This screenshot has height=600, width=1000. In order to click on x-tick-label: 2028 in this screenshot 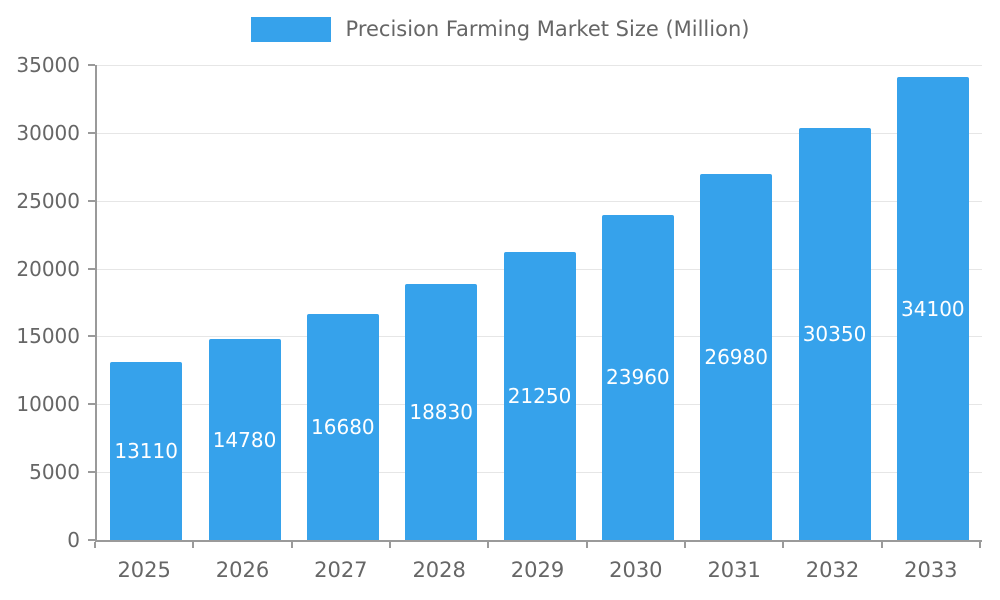, I will do `click(439, 570)`.